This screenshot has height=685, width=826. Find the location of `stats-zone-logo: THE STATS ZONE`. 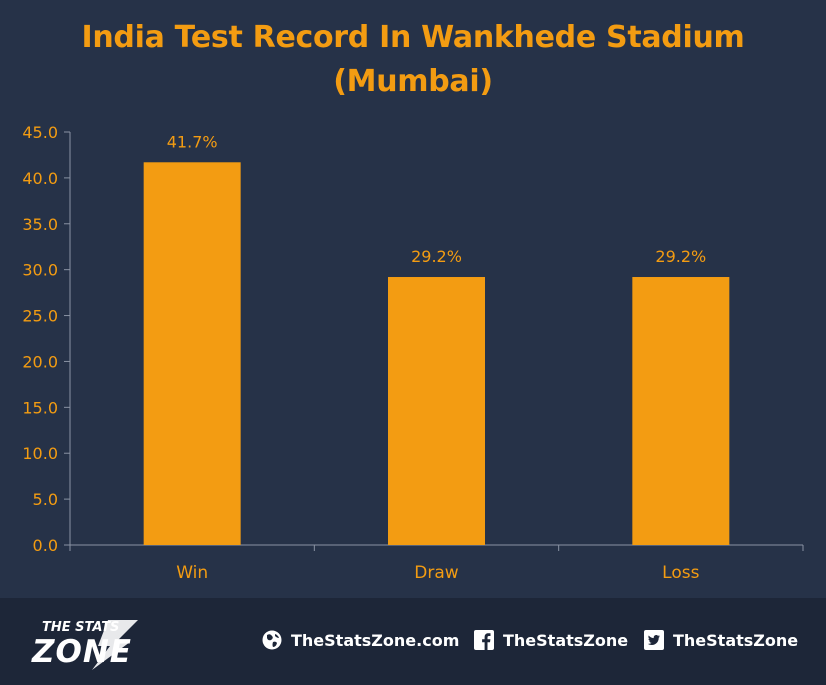

stats-zone-logo: THE STATS ZONE is located at coordinates (84, 645).